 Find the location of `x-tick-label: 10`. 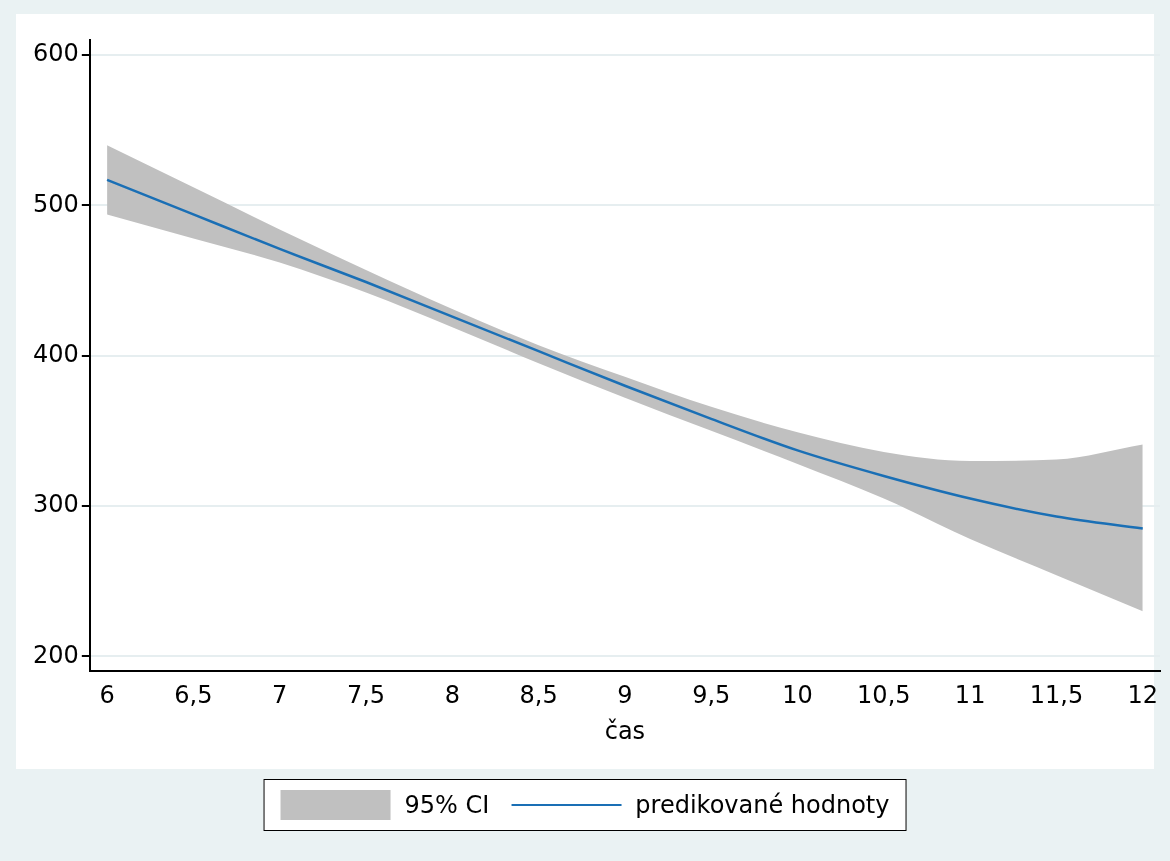

x-tick-label: 10 is located at coordinates (797, 695).